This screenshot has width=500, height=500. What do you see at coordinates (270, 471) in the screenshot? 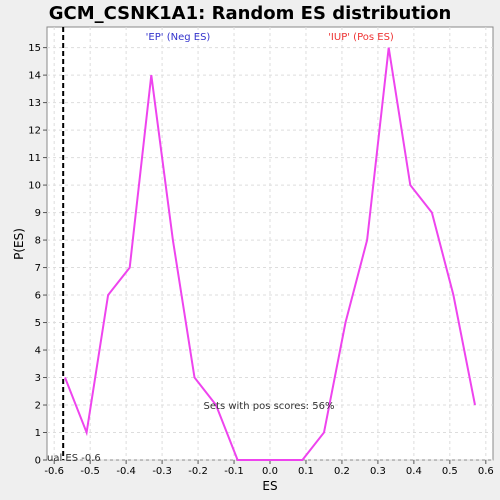
I see `x-tick-label: 0.0` at bounding box center [270, 471].